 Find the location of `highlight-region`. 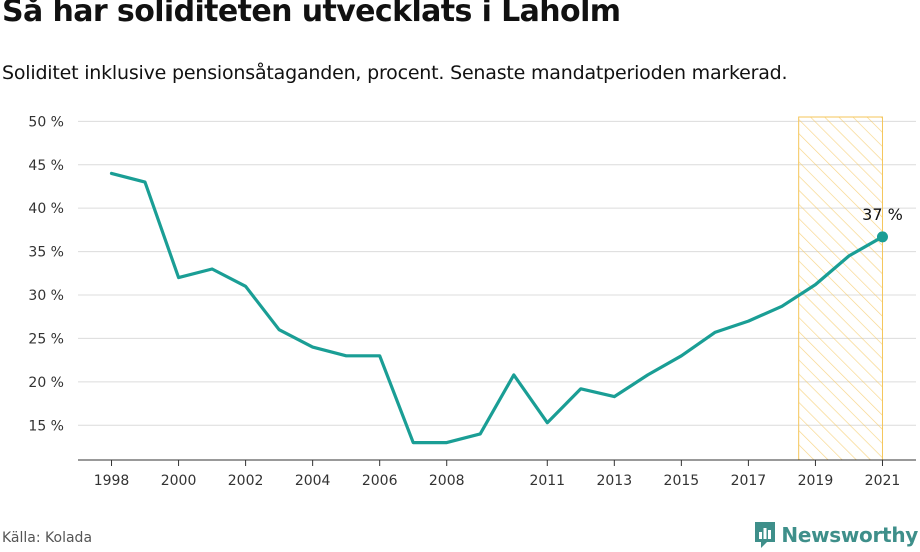

highlight-region is located at coordinates (840, 288).